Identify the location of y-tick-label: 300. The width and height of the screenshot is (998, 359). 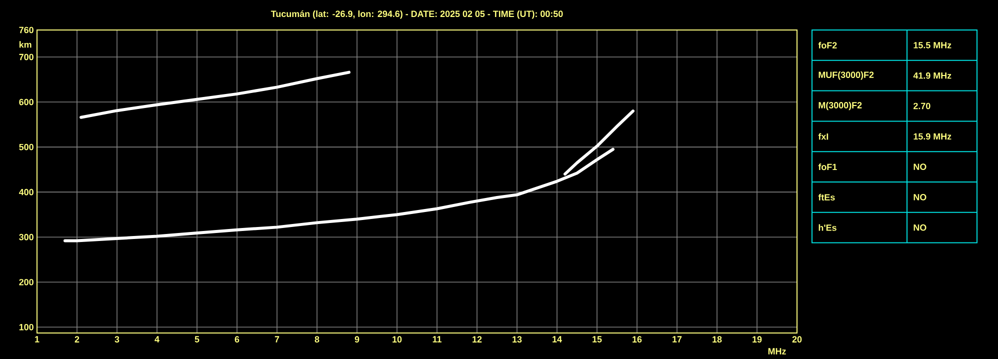
(26, 237).